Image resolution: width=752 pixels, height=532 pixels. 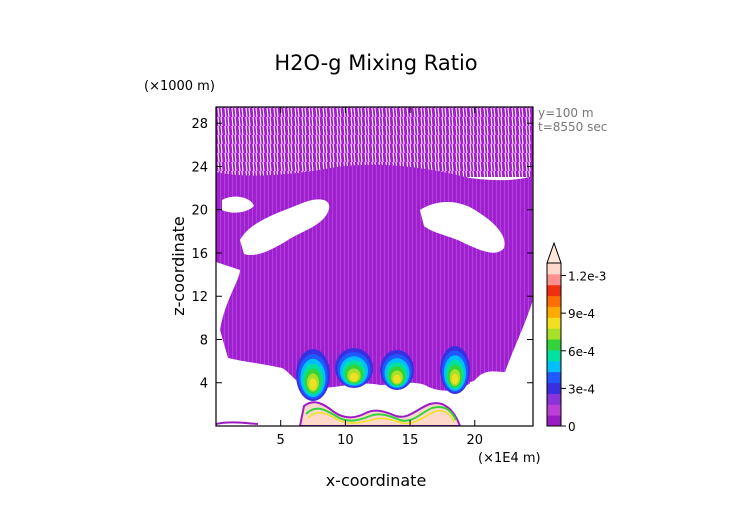 I want to click on y-tick-label-8: 8, so click(x=204, y=340).